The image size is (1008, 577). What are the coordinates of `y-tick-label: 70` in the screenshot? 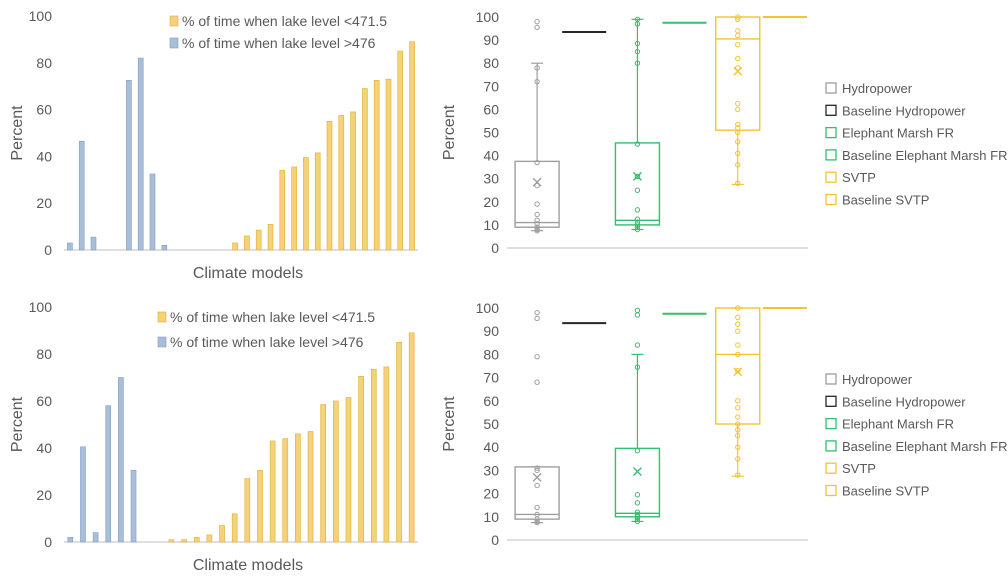 It's located at (491, 86).